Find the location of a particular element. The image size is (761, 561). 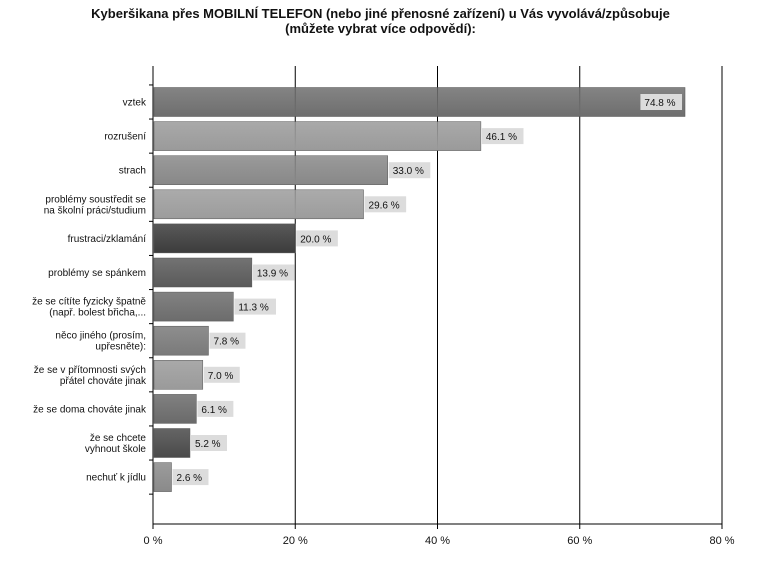

data-label-0: 74.8 % is located at coordinates (659, 103).